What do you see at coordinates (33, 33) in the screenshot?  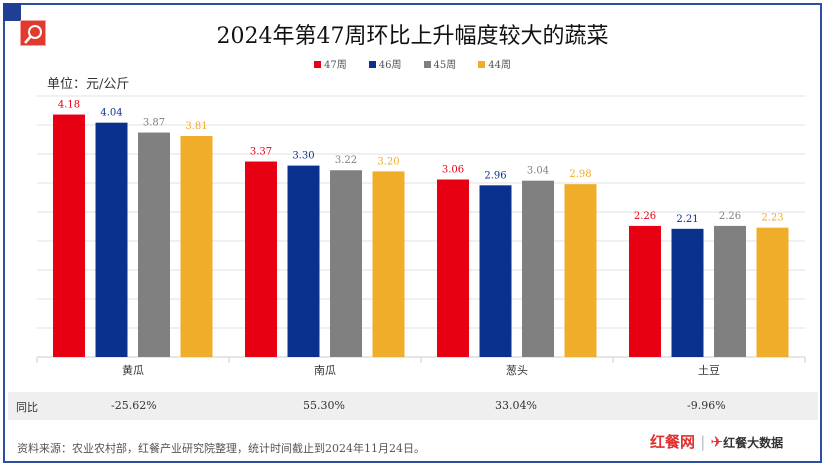 I see `search-icon` at bounding box center [33, 33].